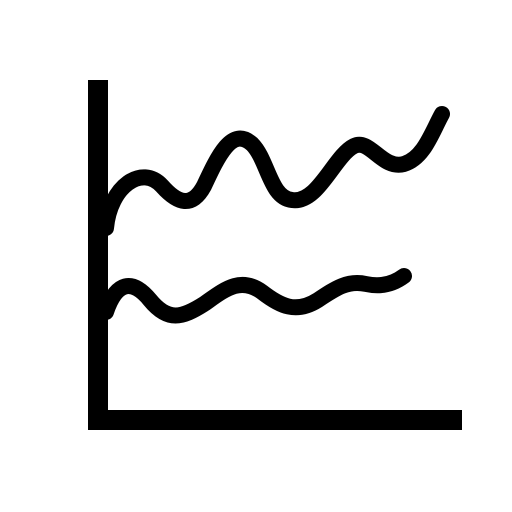 This screenshot has height=512, width=512. Describe the element at coordinates (275, 420) in the screenshot. I see `x-axis` at that location.